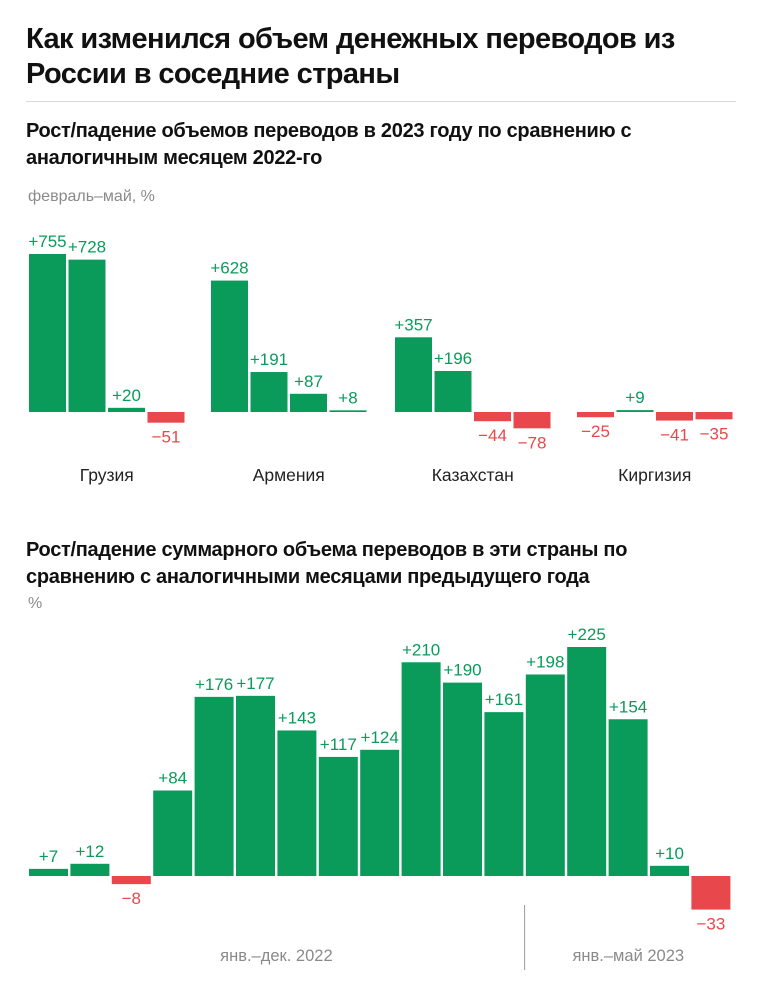  Describe the element at coordinates (276, 956) in the screenshot. I see `period-label-2022: янв.–дек. 2022` at that location.